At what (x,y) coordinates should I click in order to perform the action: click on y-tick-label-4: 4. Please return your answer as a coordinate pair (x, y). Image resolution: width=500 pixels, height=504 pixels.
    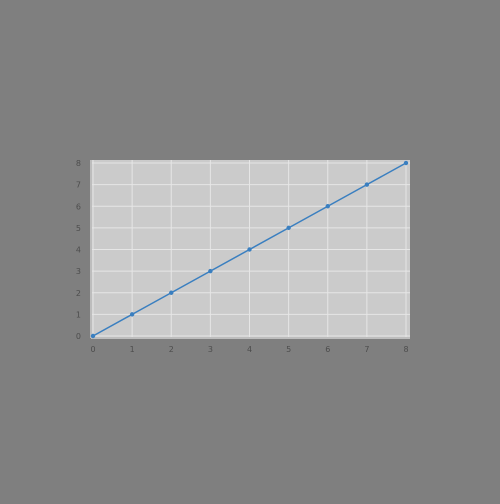
    Looking at the image, I should click on (78, 250).